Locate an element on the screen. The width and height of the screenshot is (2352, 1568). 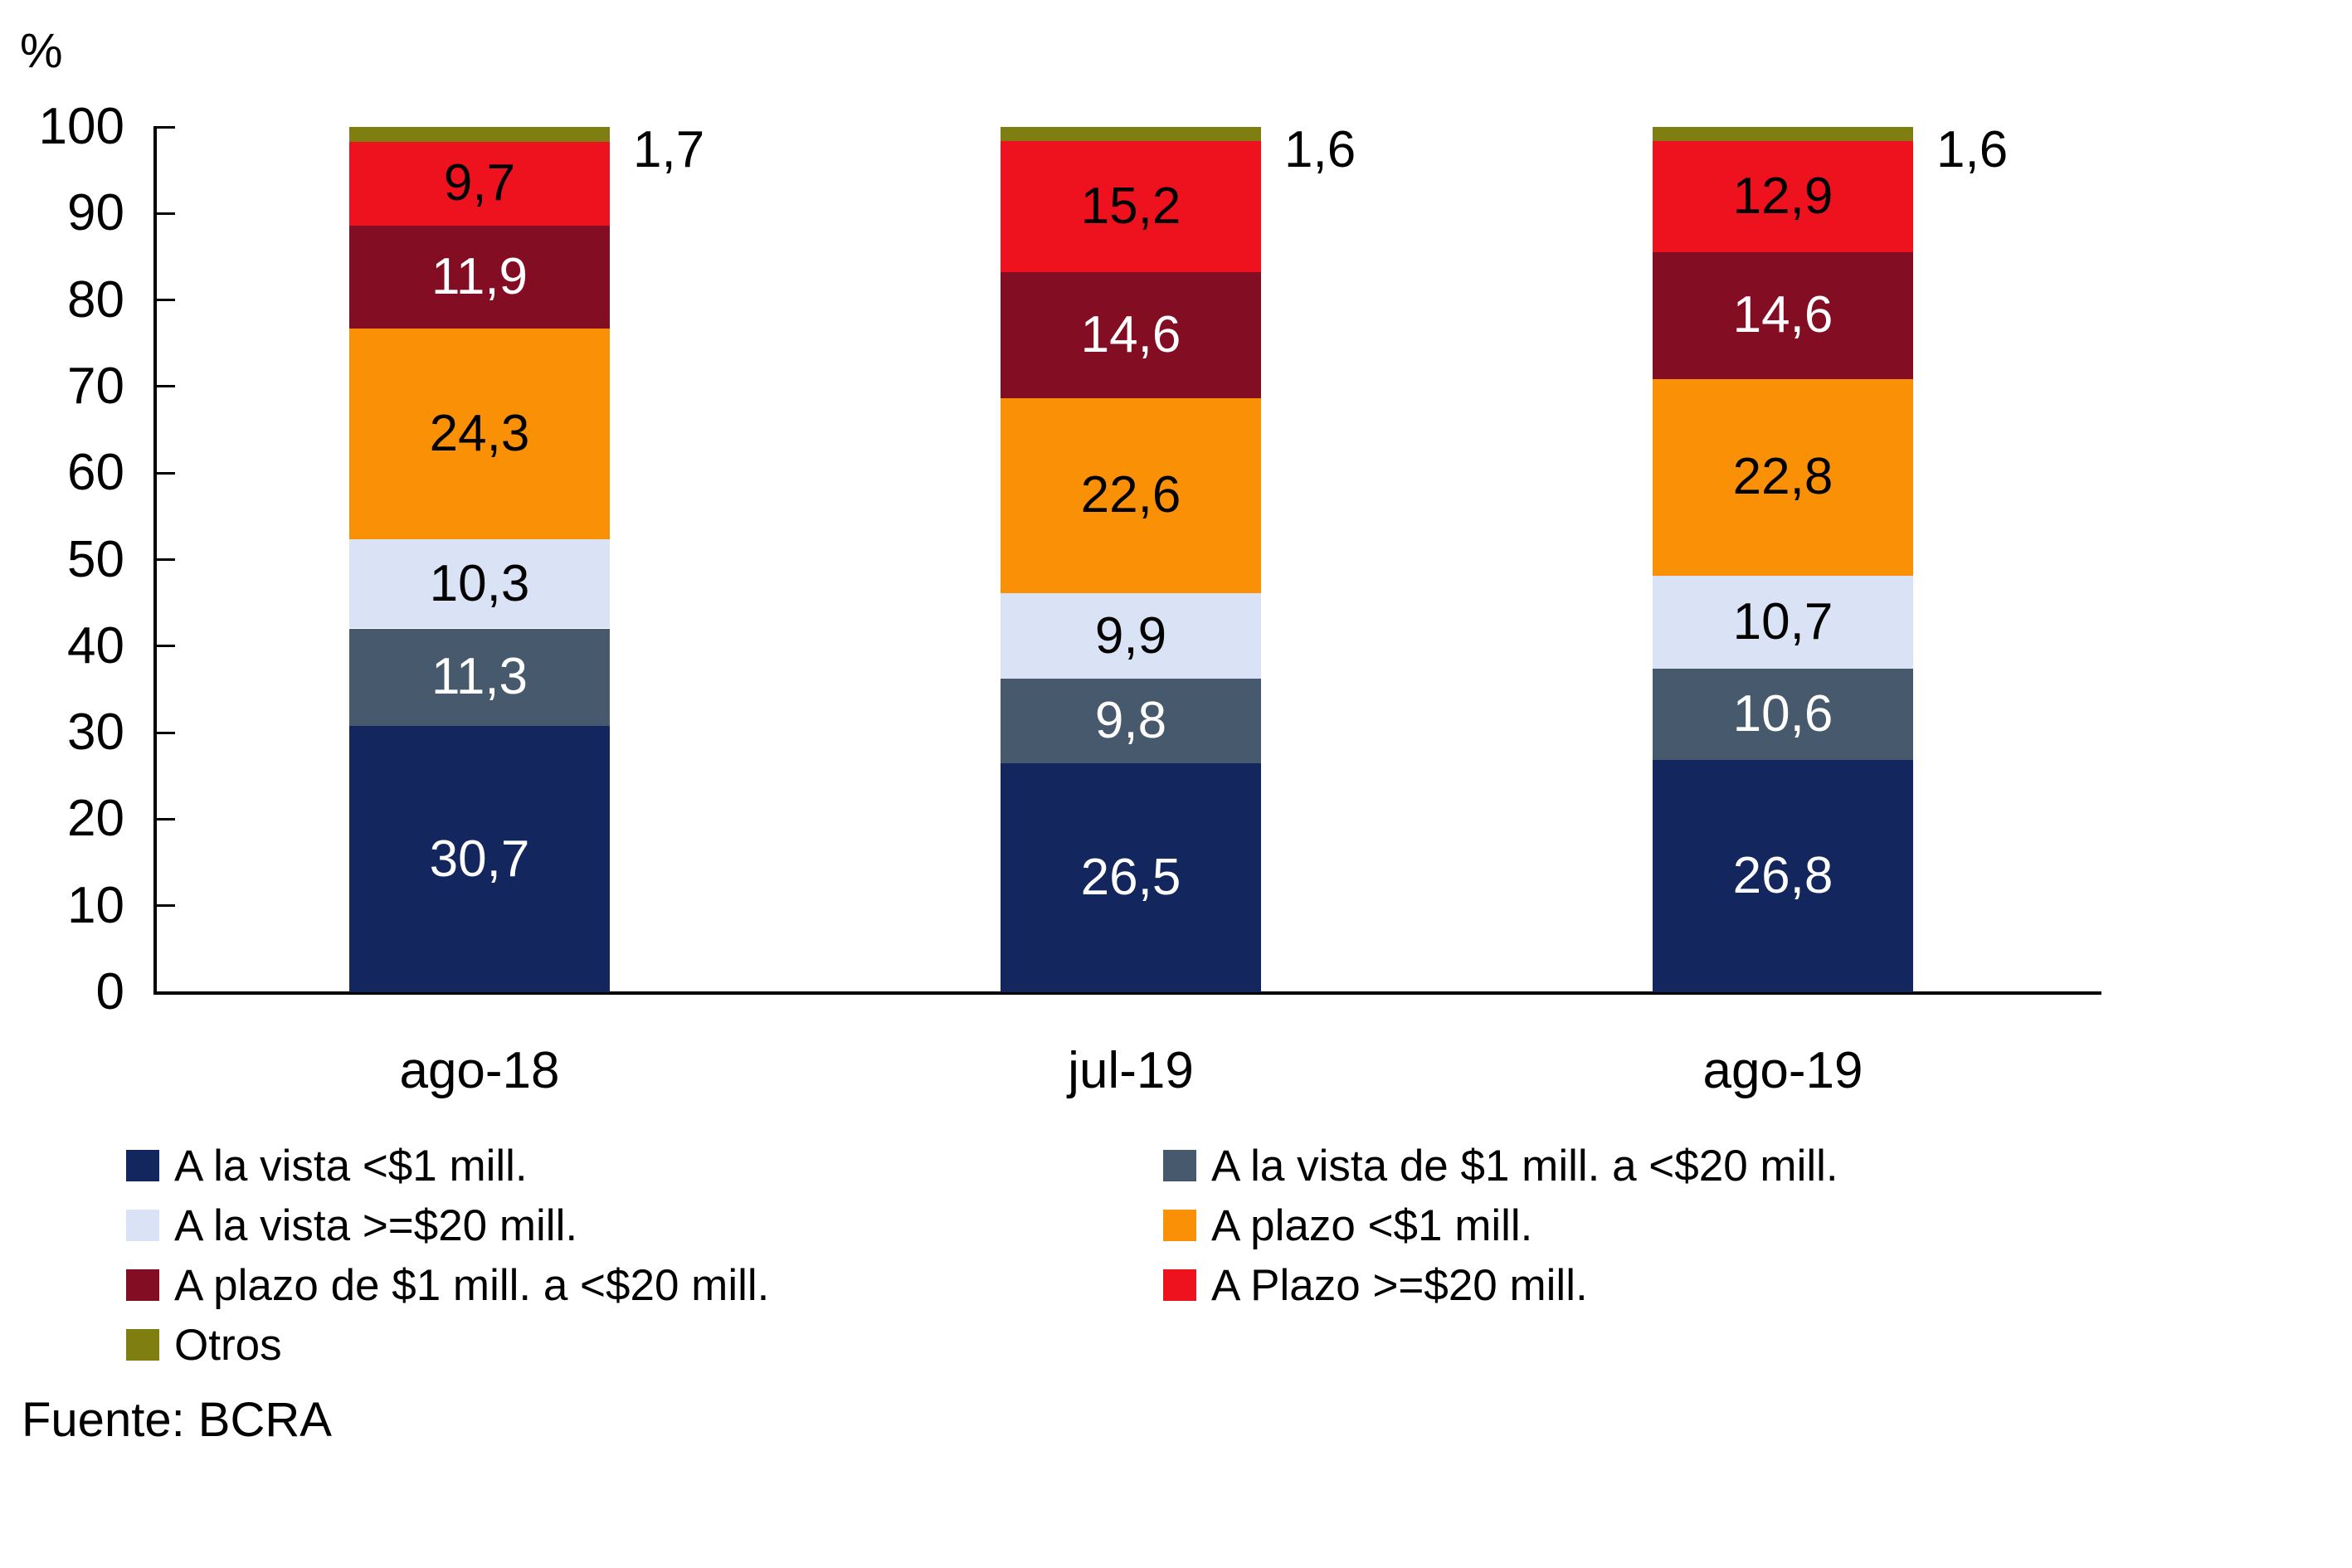
bar-segment-value: 22,6 is located at coordinates (1130, 495).